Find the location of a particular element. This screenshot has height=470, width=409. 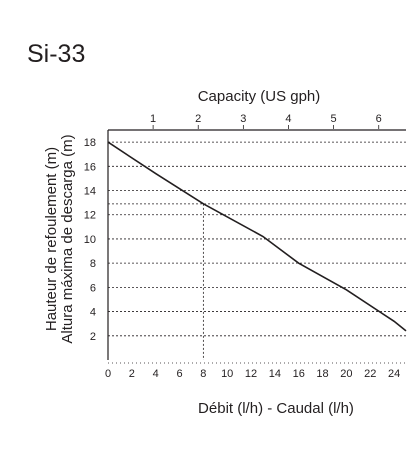

x-tick-label: 10 is located at coordinates (227, 374).